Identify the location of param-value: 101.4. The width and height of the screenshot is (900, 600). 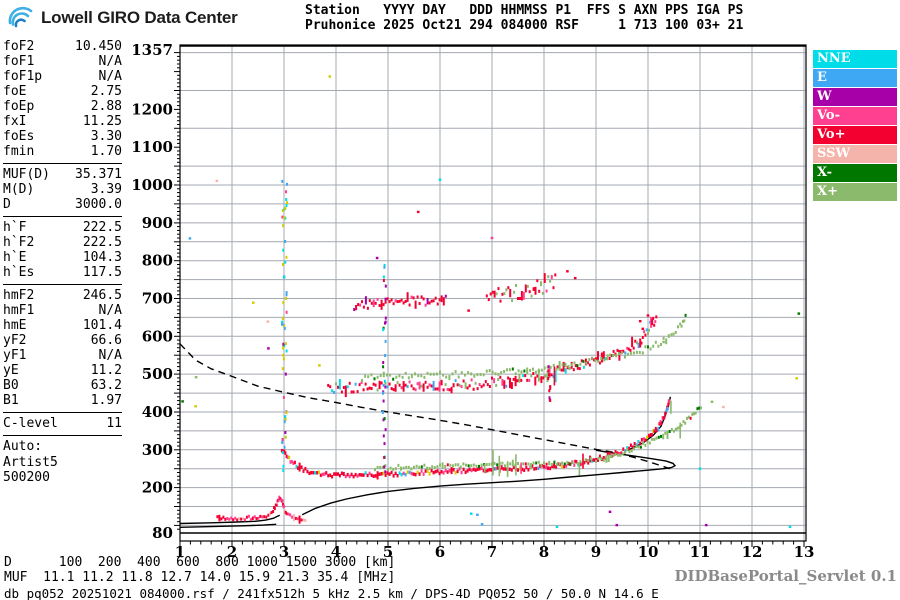
(102, 325).